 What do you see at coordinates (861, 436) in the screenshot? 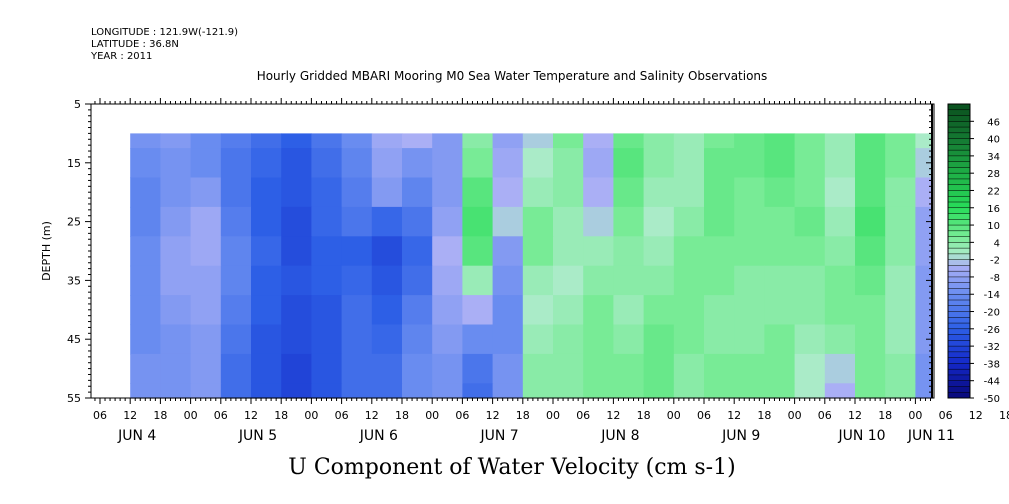
I see `x-day-label: JUN 10` at bounding box center [861, 436].